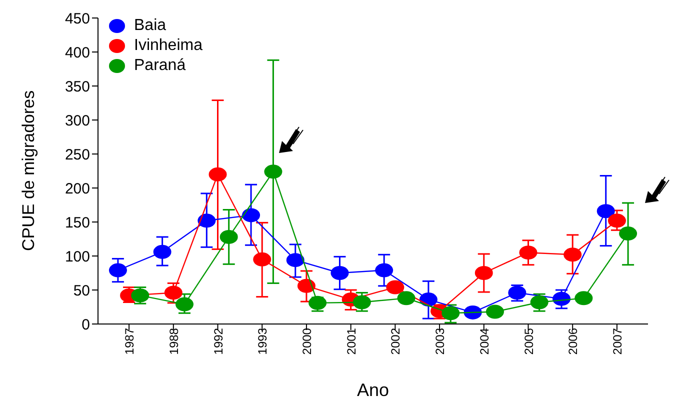  What do you see at coordinates (28, 170) in the screenshot?
I see `y-axis-title: CPUE de migradores` at bounding box center [28, 170].